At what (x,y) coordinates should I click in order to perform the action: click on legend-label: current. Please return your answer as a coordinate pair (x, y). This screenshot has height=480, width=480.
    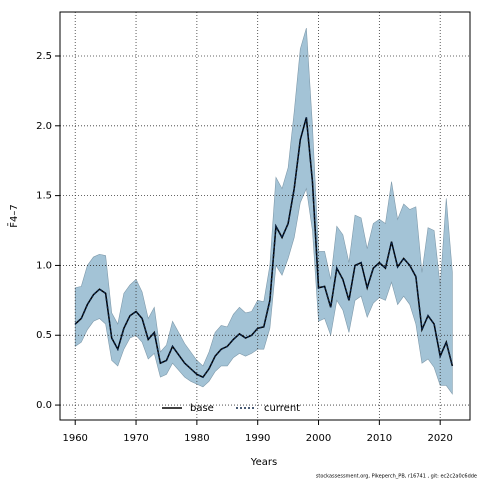
    Looking at the image, I should click on (282, 408).